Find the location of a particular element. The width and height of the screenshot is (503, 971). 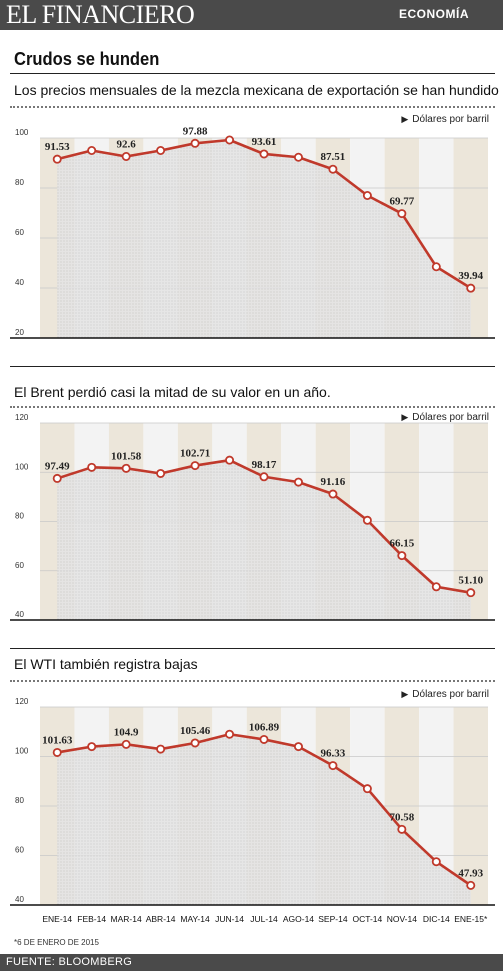

footnote: *6 DE ENERO DE 2015 is located at coordinates (56, 942).